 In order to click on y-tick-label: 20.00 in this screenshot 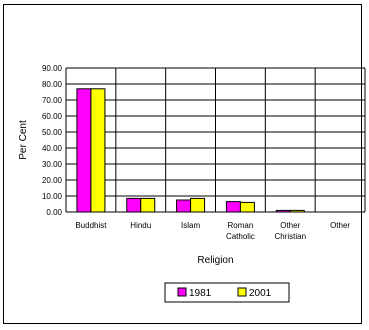, I will do `click(52, 180)`.